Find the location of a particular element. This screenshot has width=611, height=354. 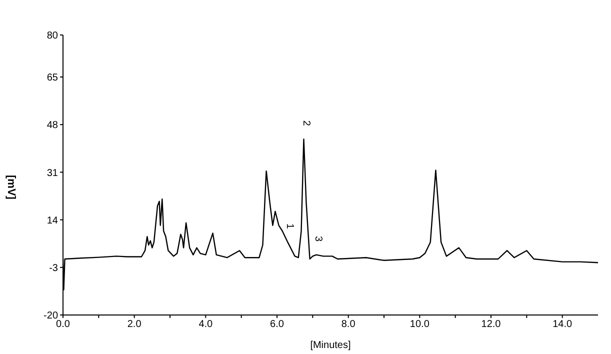

x-tick-label: 8.0 is located at coordinates (348, 324).